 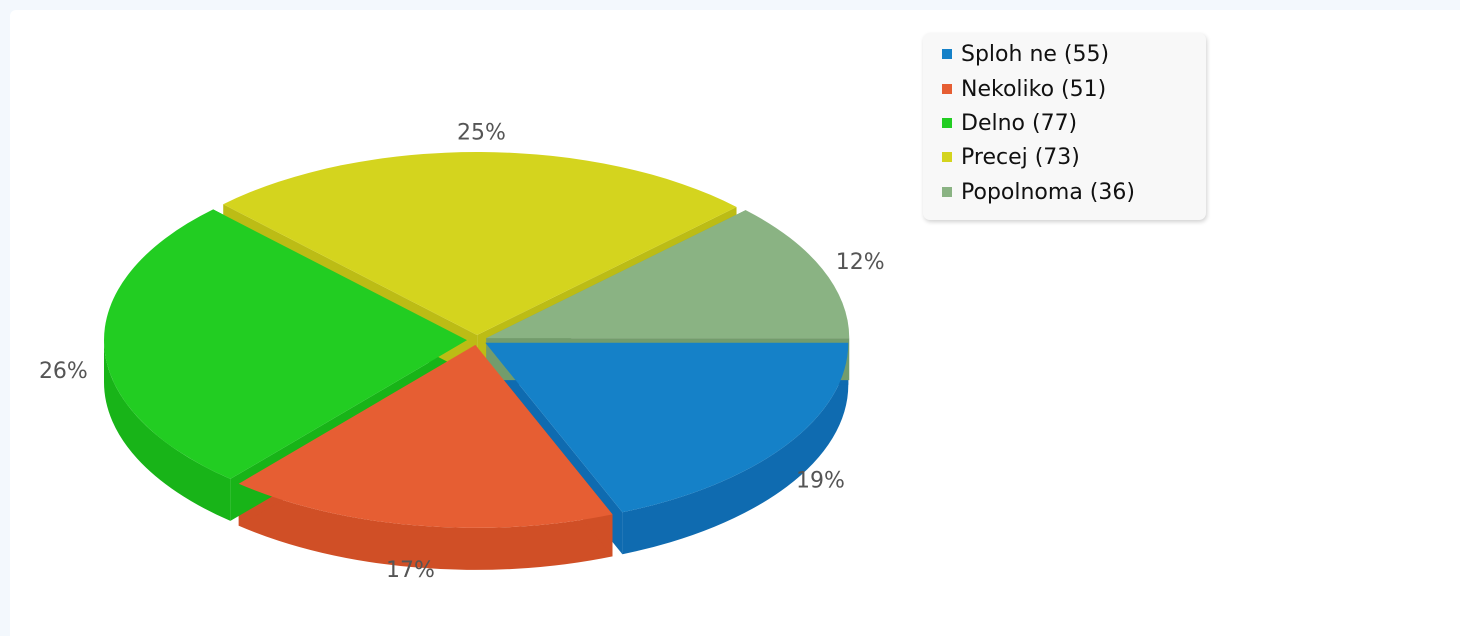 I want to click on pie-slice-side-delno, so click(x=167, y=430).